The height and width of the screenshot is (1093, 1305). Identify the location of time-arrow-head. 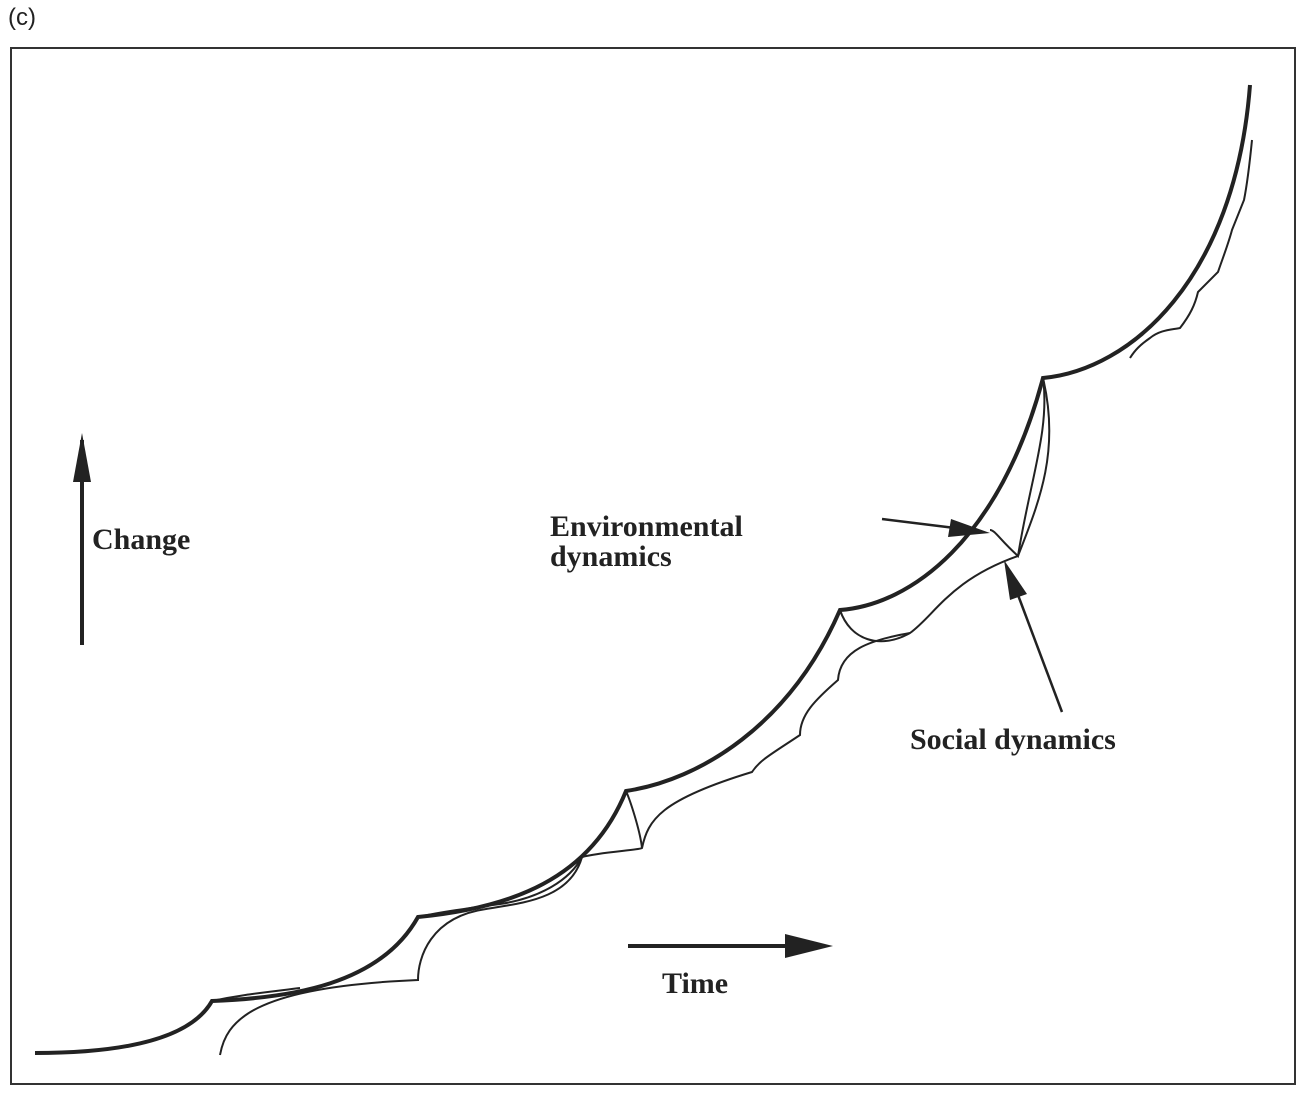
(809, 946).